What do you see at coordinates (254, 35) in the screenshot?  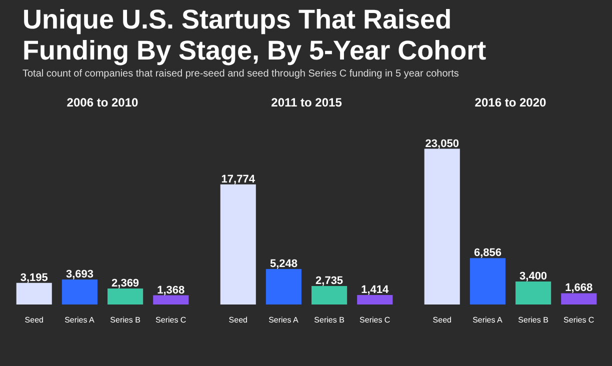 I see `text: Unique U.S. Startups That Raised Funding By Stage, By 5-Year Cohort` at bounding box center [254, 35].